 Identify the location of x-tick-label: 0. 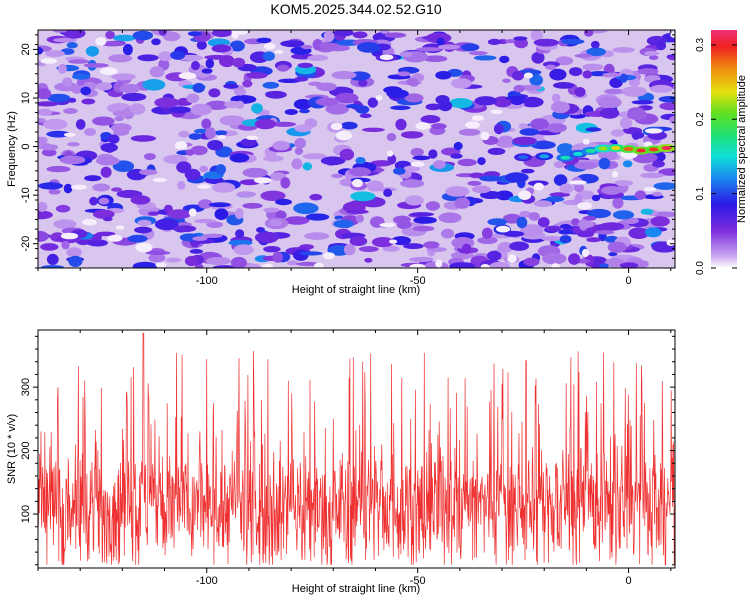
(629, 281).